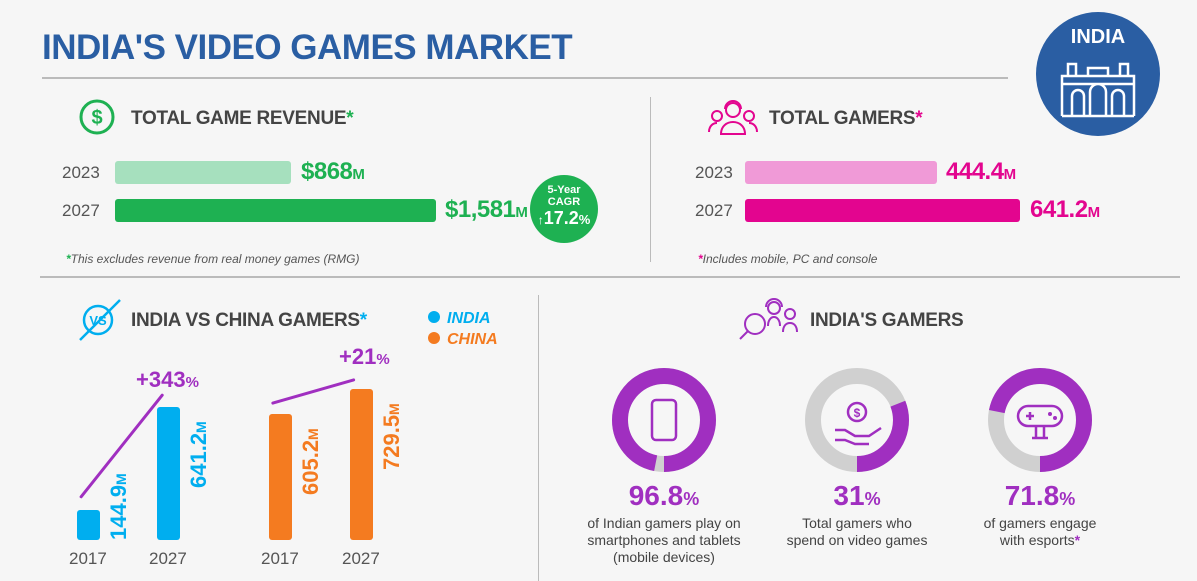 This screenshot has height=581, width=1197. What do you see at coordinates (118, 506) in the screenshot?
I see `india-value-2017: 144.9M` at bounding box center [118, 506].